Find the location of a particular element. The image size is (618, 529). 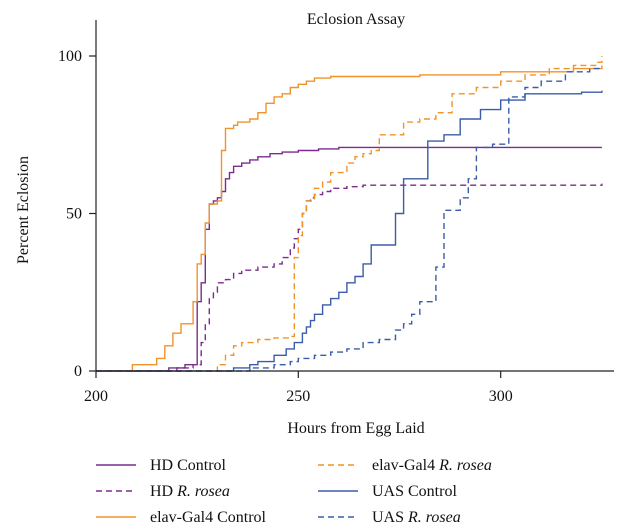

chart-title: Eclosion Assay is located at coordinates (356, 19).